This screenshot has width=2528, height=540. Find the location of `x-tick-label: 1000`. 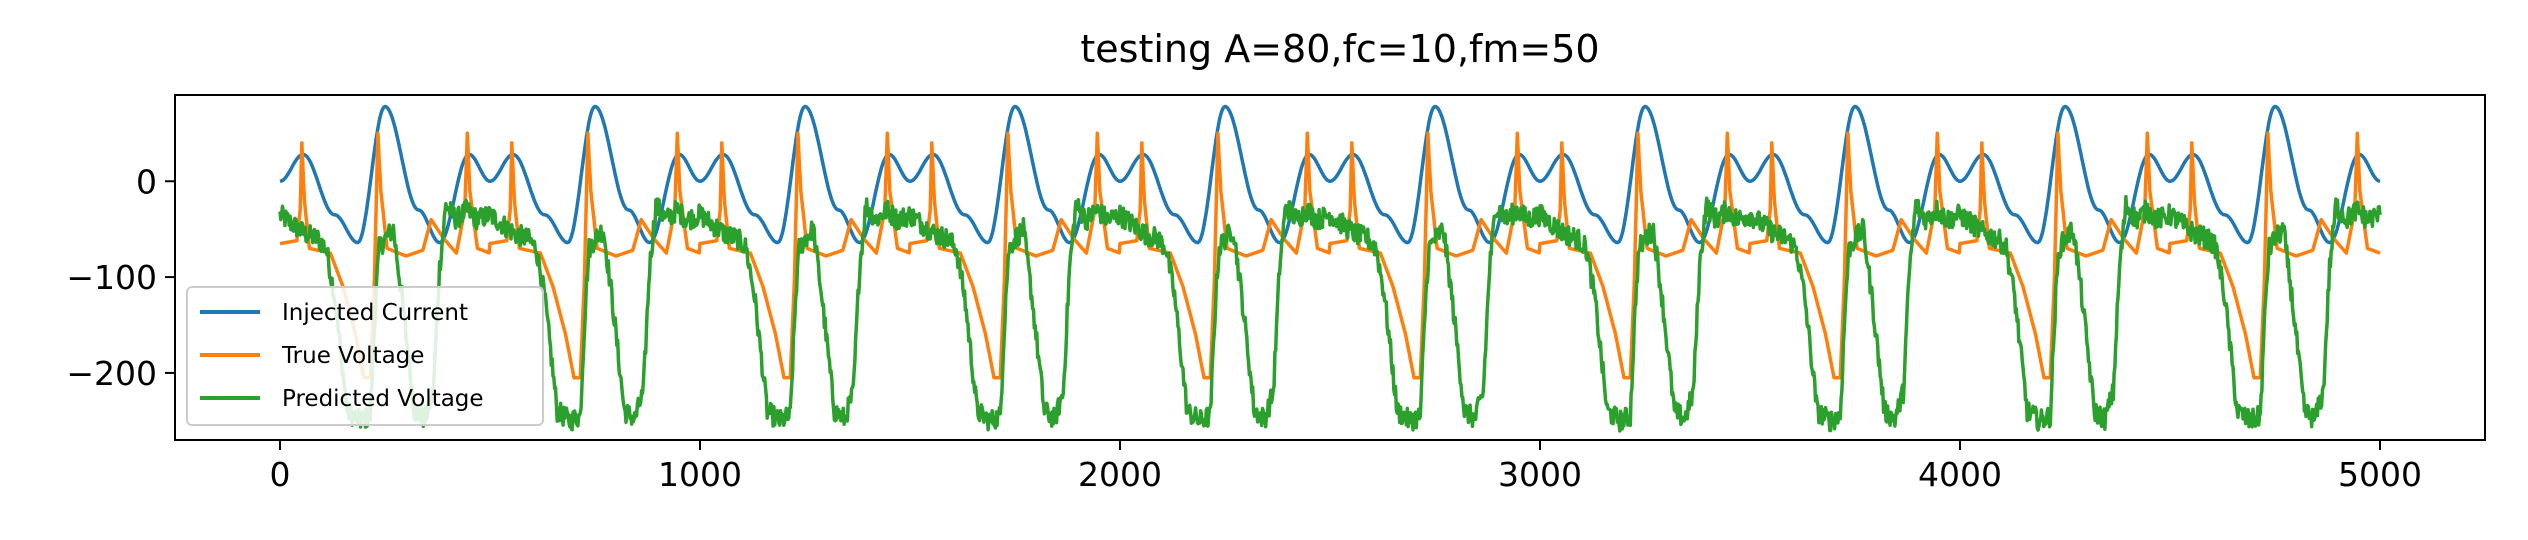

x-tick-label: 1000 is located at coordinates (700, 474).